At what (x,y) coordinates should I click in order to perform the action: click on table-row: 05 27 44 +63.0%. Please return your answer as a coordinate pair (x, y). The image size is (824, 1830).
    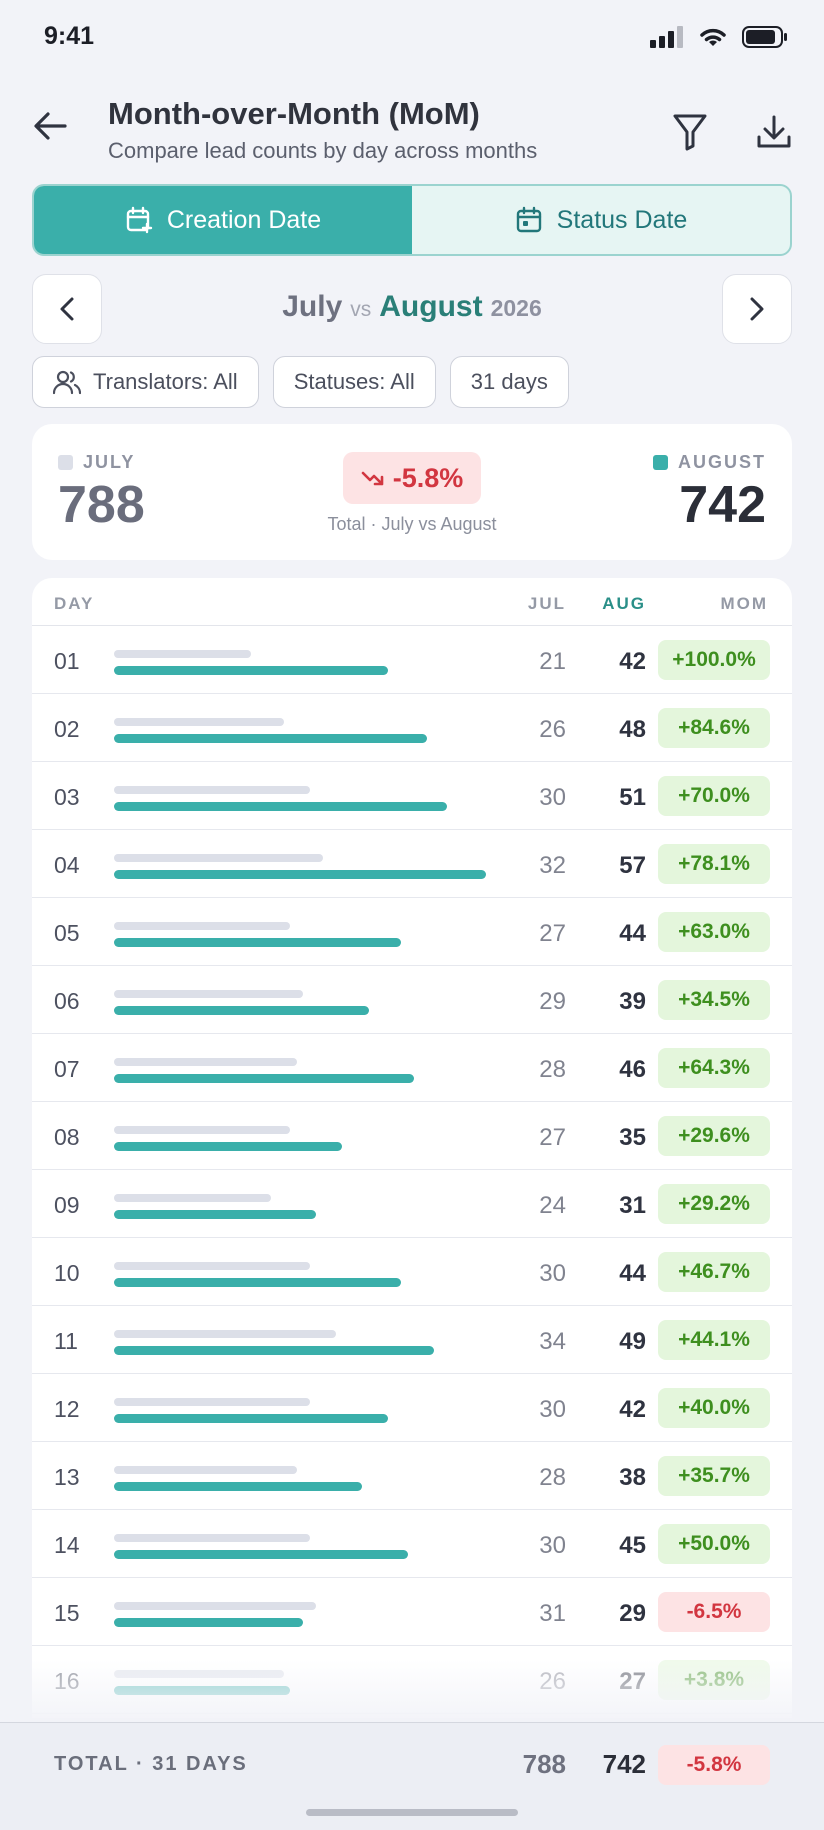
    Looking at the image, I should click on (412, 932).